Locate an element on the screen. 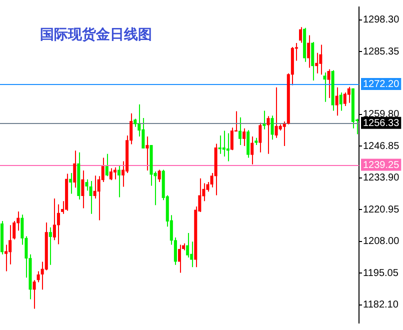  y-tick-label: 1220.95 is located at coordinates (381, 210).